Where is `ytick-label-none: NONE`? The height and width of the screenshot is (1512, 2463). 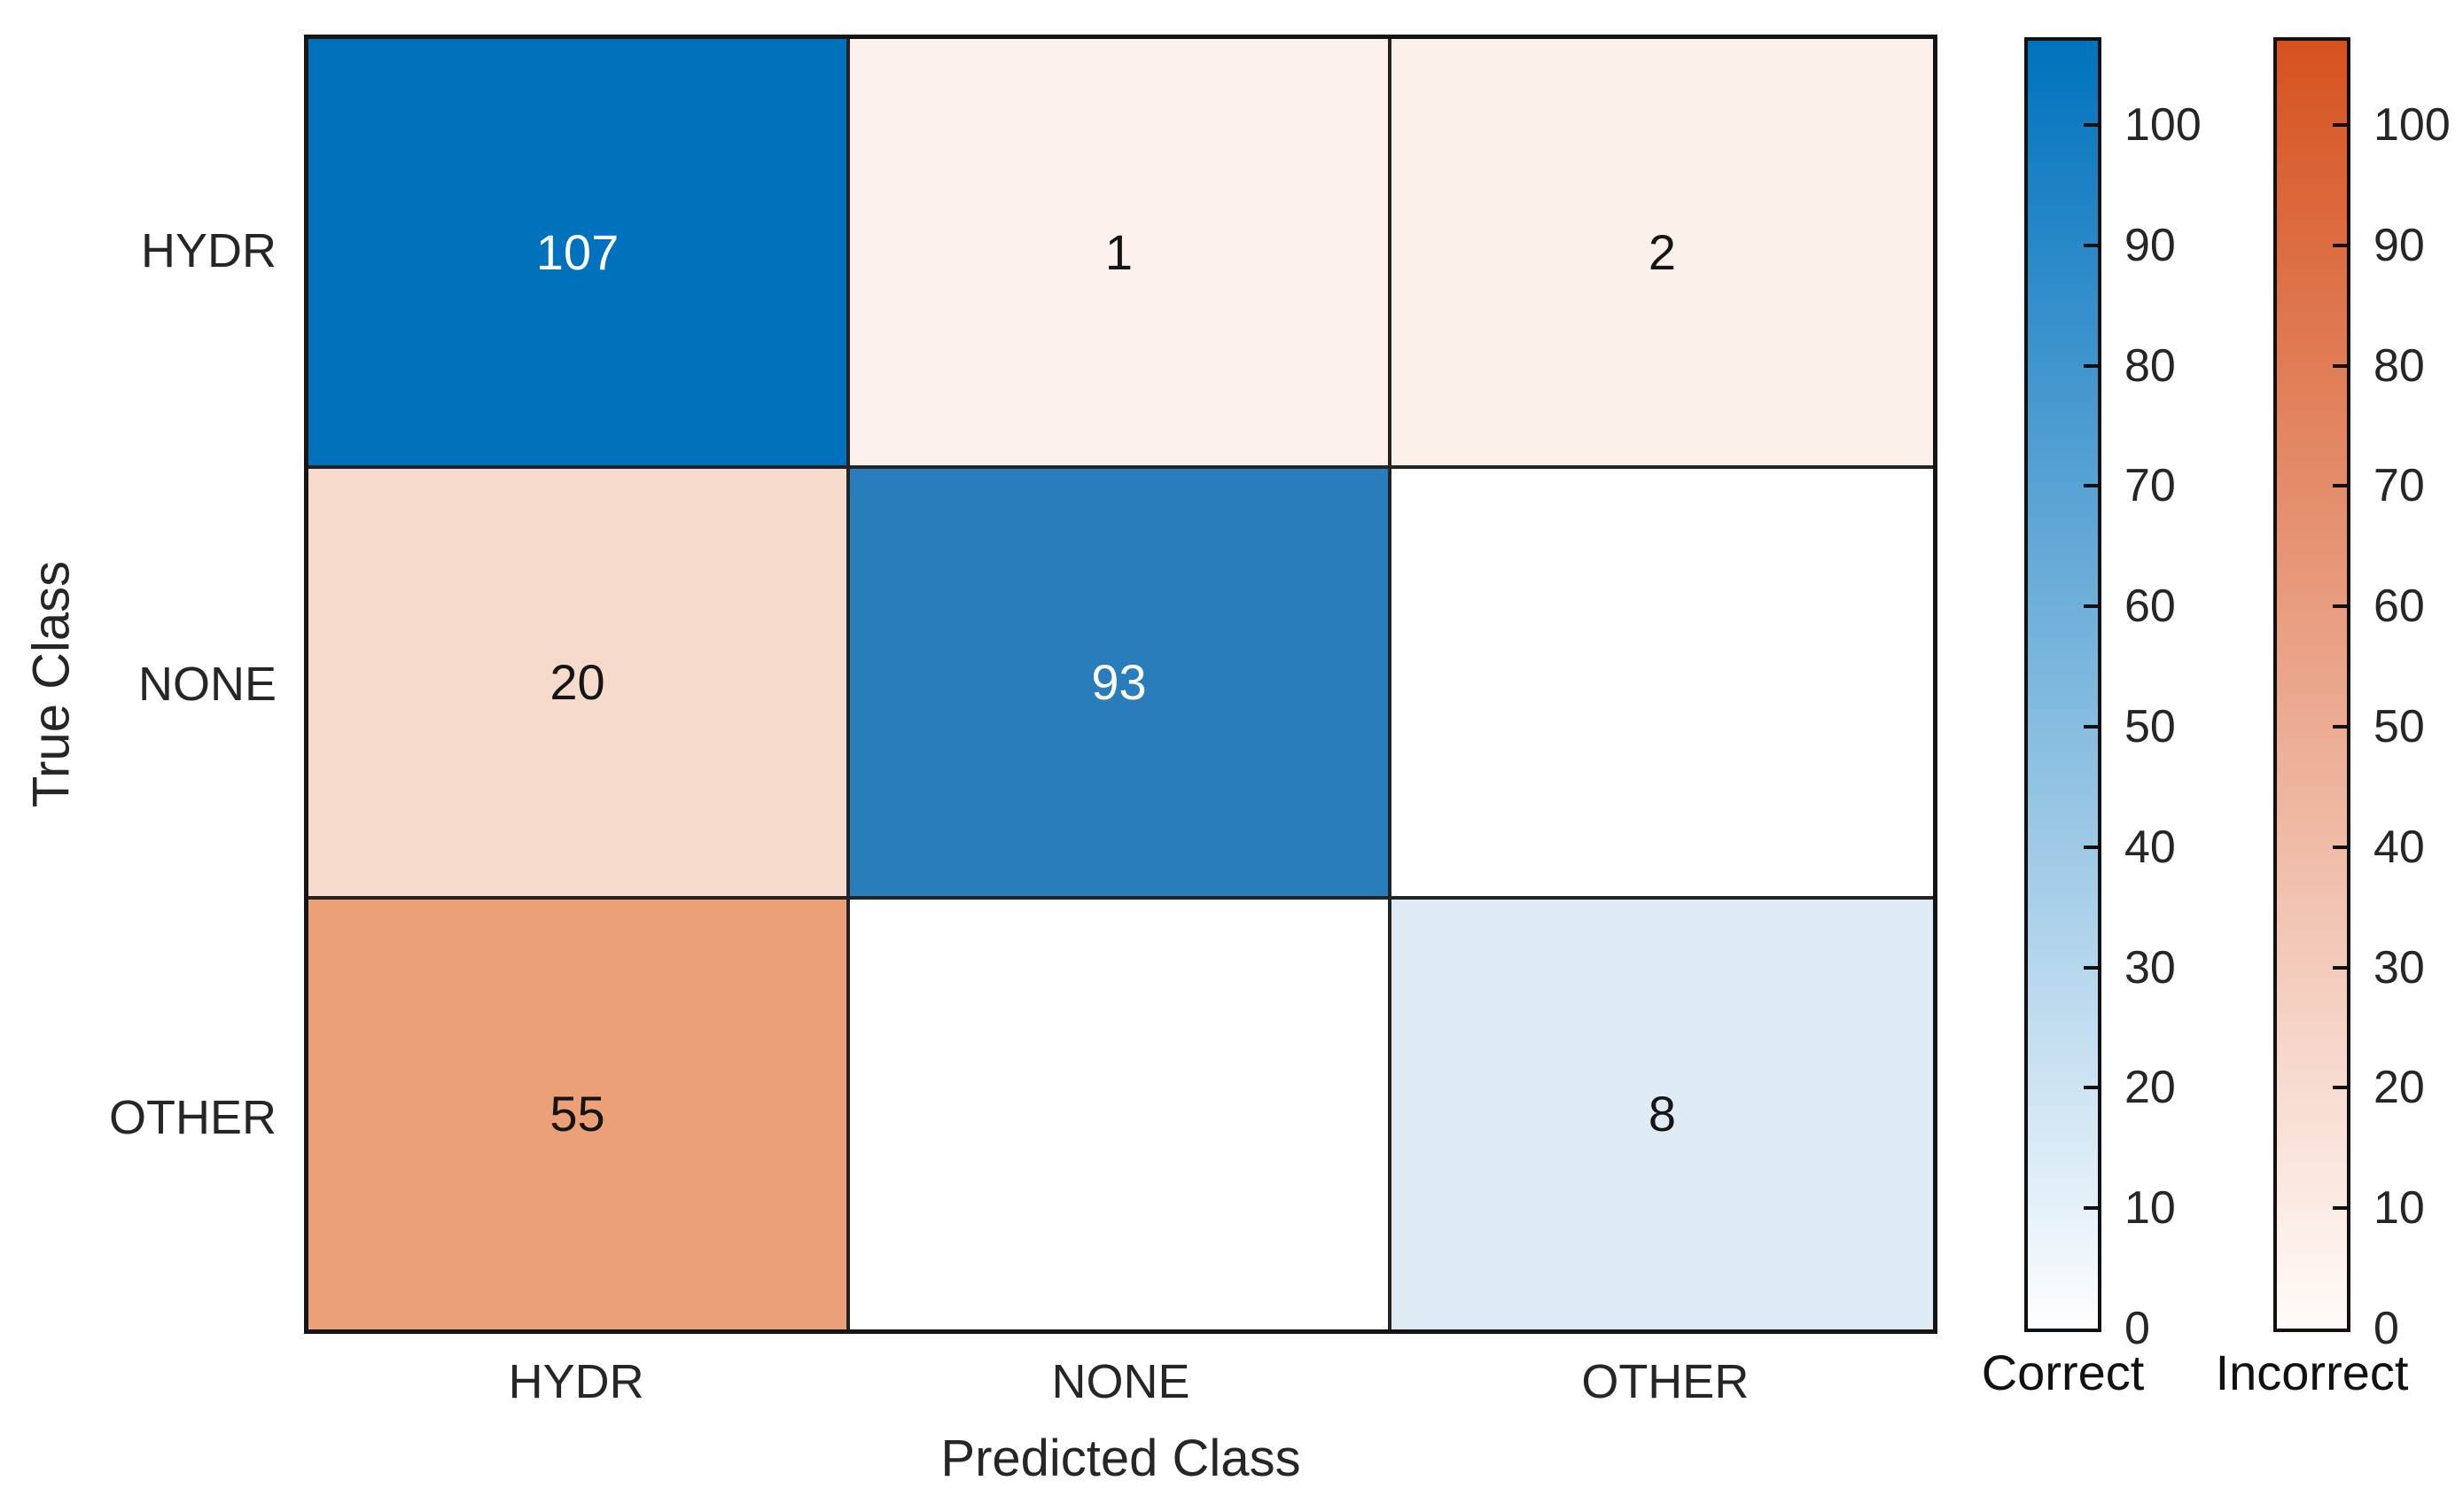 ytick-label-none: NONE is located at coordinates (207, 684).